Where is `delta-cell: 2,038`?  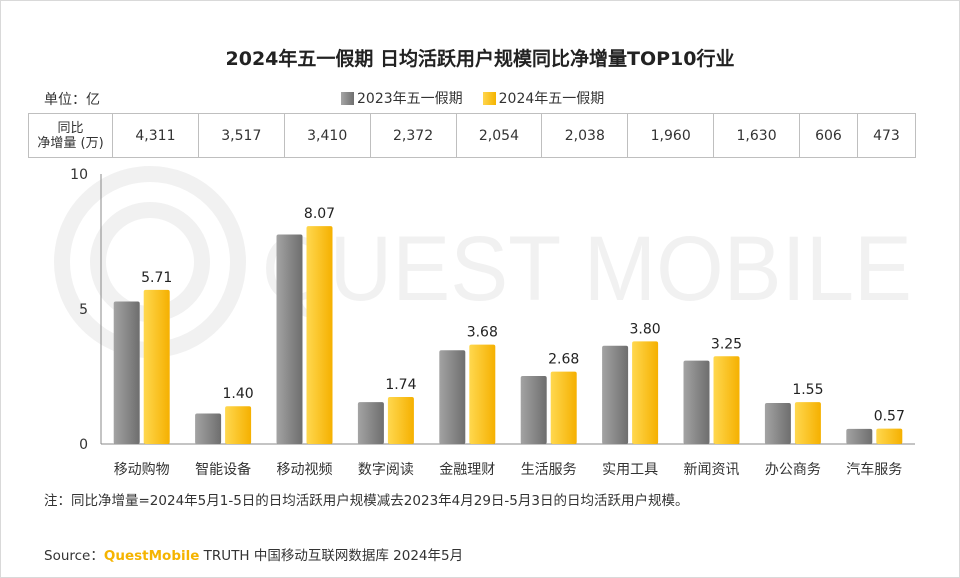
delta-cell: 2,038 is located at coordinates (585, 135).